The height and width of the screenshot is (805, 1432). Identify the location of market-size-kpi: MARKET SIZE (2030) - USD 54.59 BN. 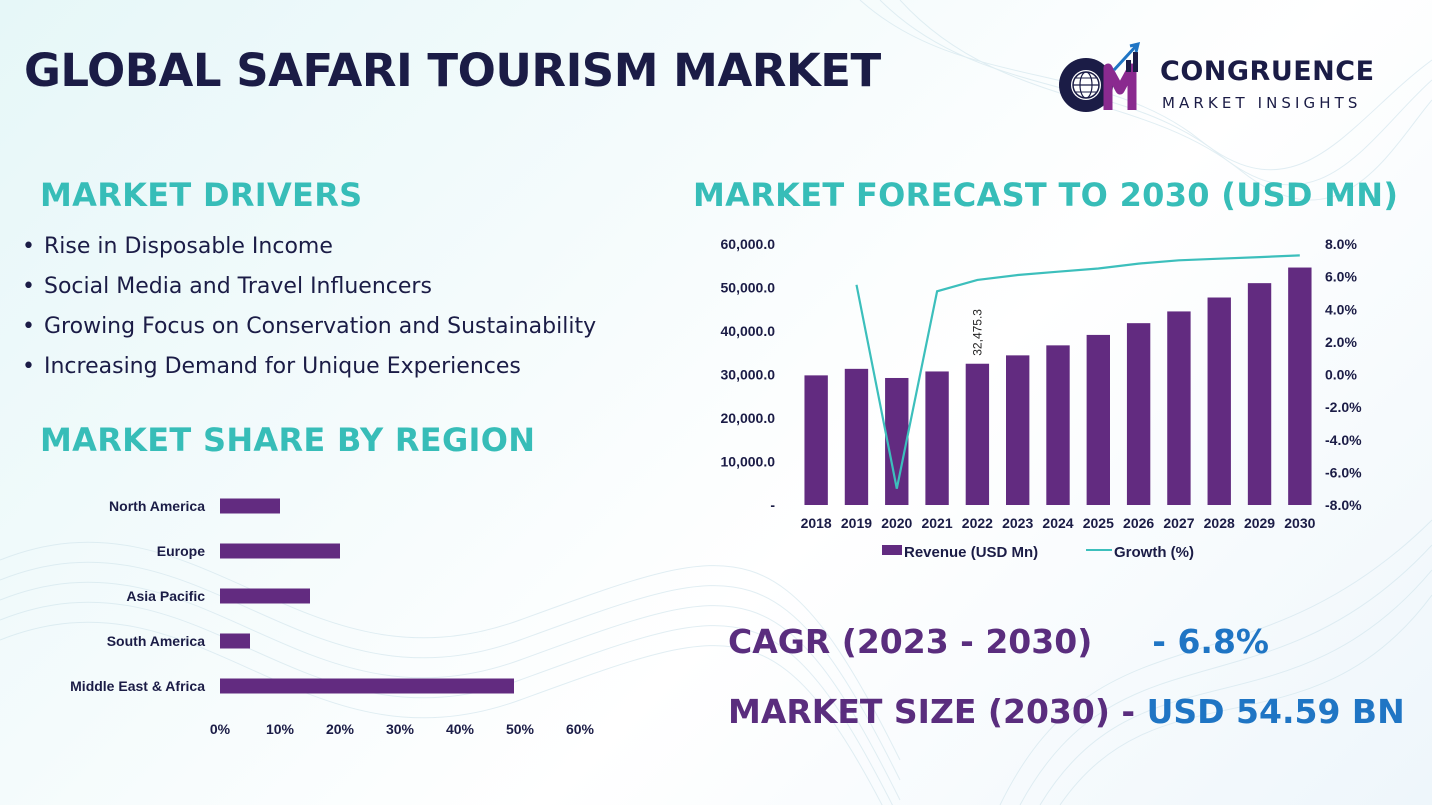
(1066, 711).